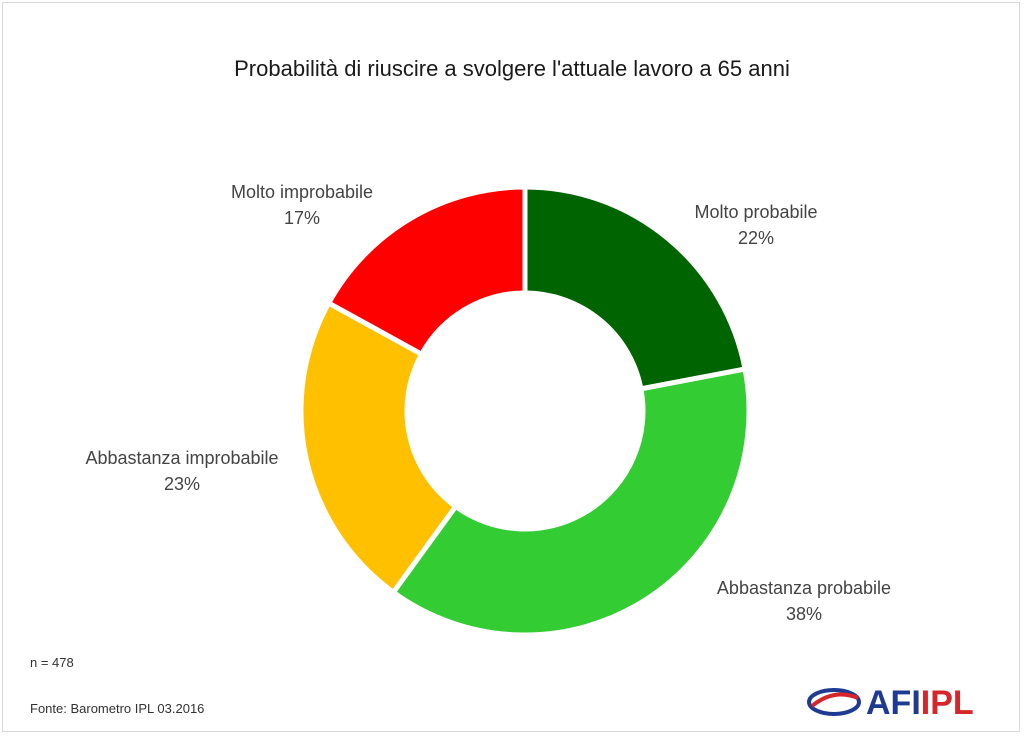  Describe the element at coordinates (834, 702) in the screenshot. I see `afi-ipl-logo-swoosh-icon` at that location.